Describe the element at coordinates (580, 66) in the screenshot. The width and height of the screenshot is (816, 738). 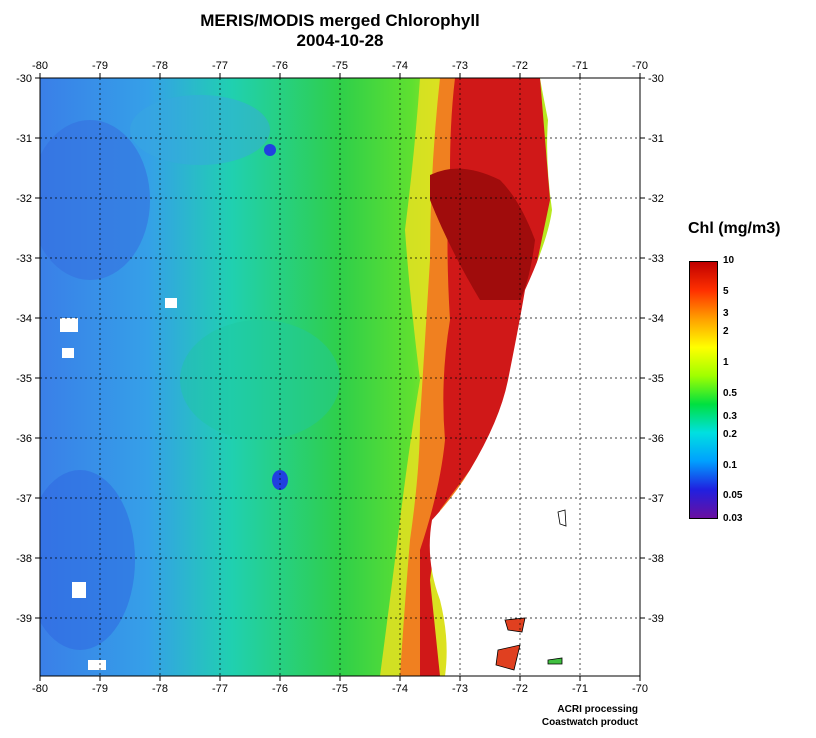
I see `lon-label-top: -71` at that location.